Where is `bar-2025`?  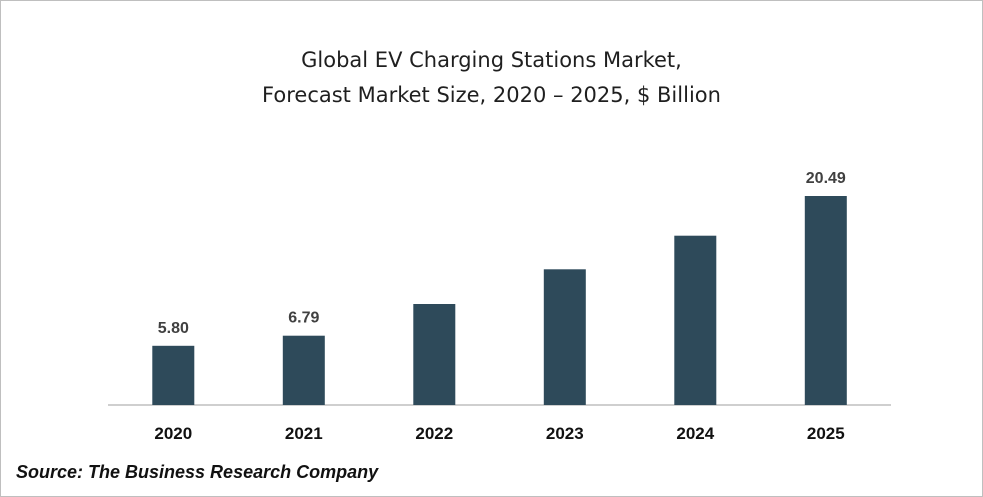
bar-2025 is located at coordinates (825, 300).